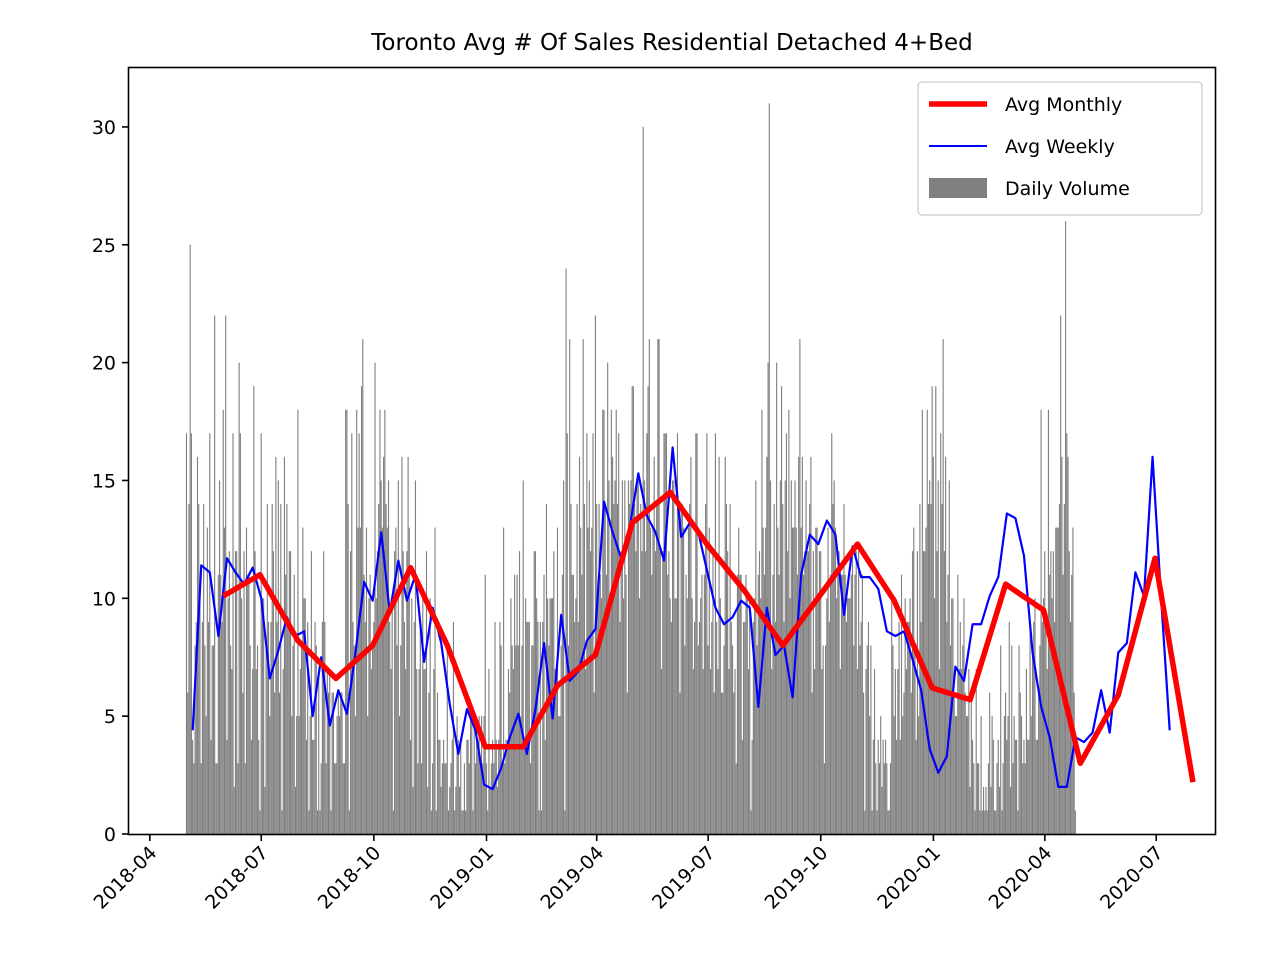  Describe the element at coordinates (104, 364) in the screenshot. I see `y-tick-label: 20` at that location.